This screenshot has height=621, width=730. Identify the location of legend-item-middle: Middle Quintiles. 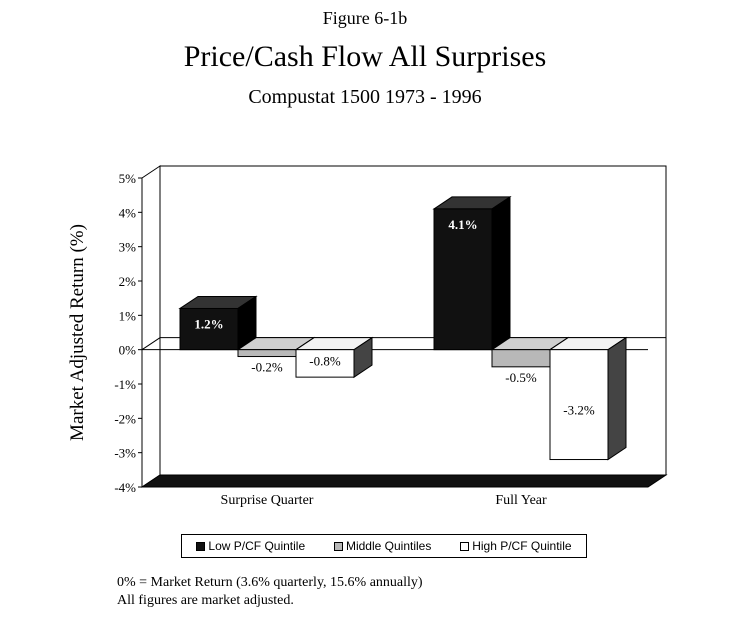
(382, 546).